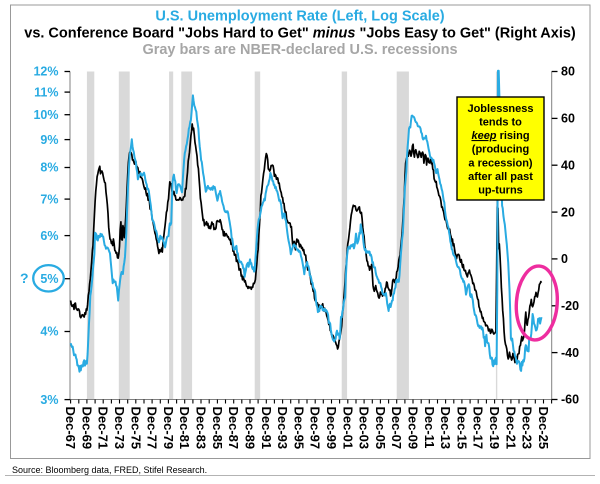 Image resolution: width=600 pixels, height=484 pixels. I want to click on svg-text: Dec-23, so click(527, 428).